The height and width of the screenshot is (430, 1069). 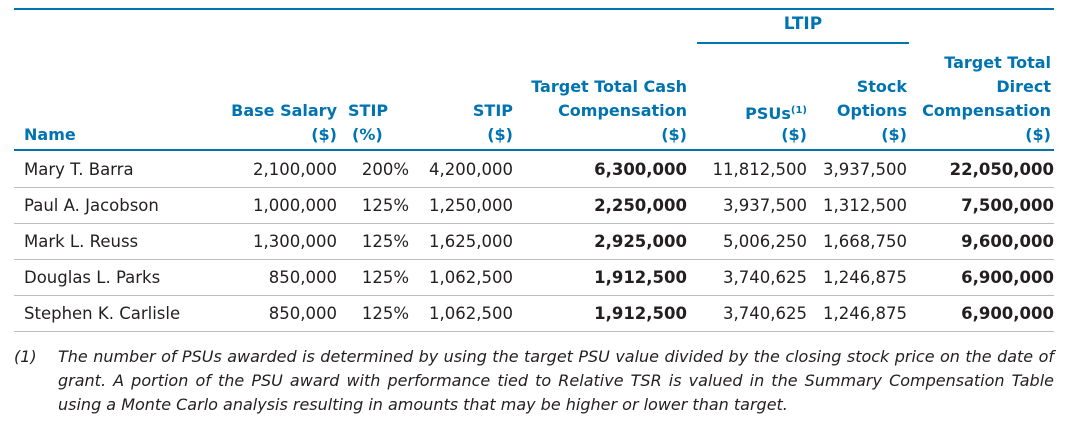 I want to click on target-cash-cell: 2,925,000, so click(x=600, y=241).